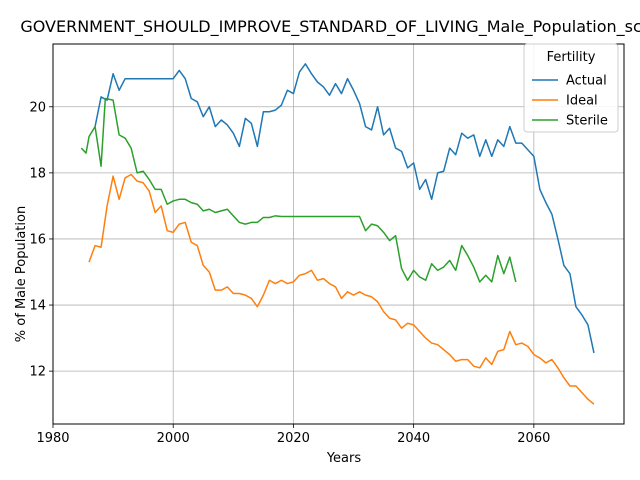 This screenshot has width=640, height=480. Describe the element at coordinates (37, 372) in the screenshot. I see `y-tick-label: 12` at that location.